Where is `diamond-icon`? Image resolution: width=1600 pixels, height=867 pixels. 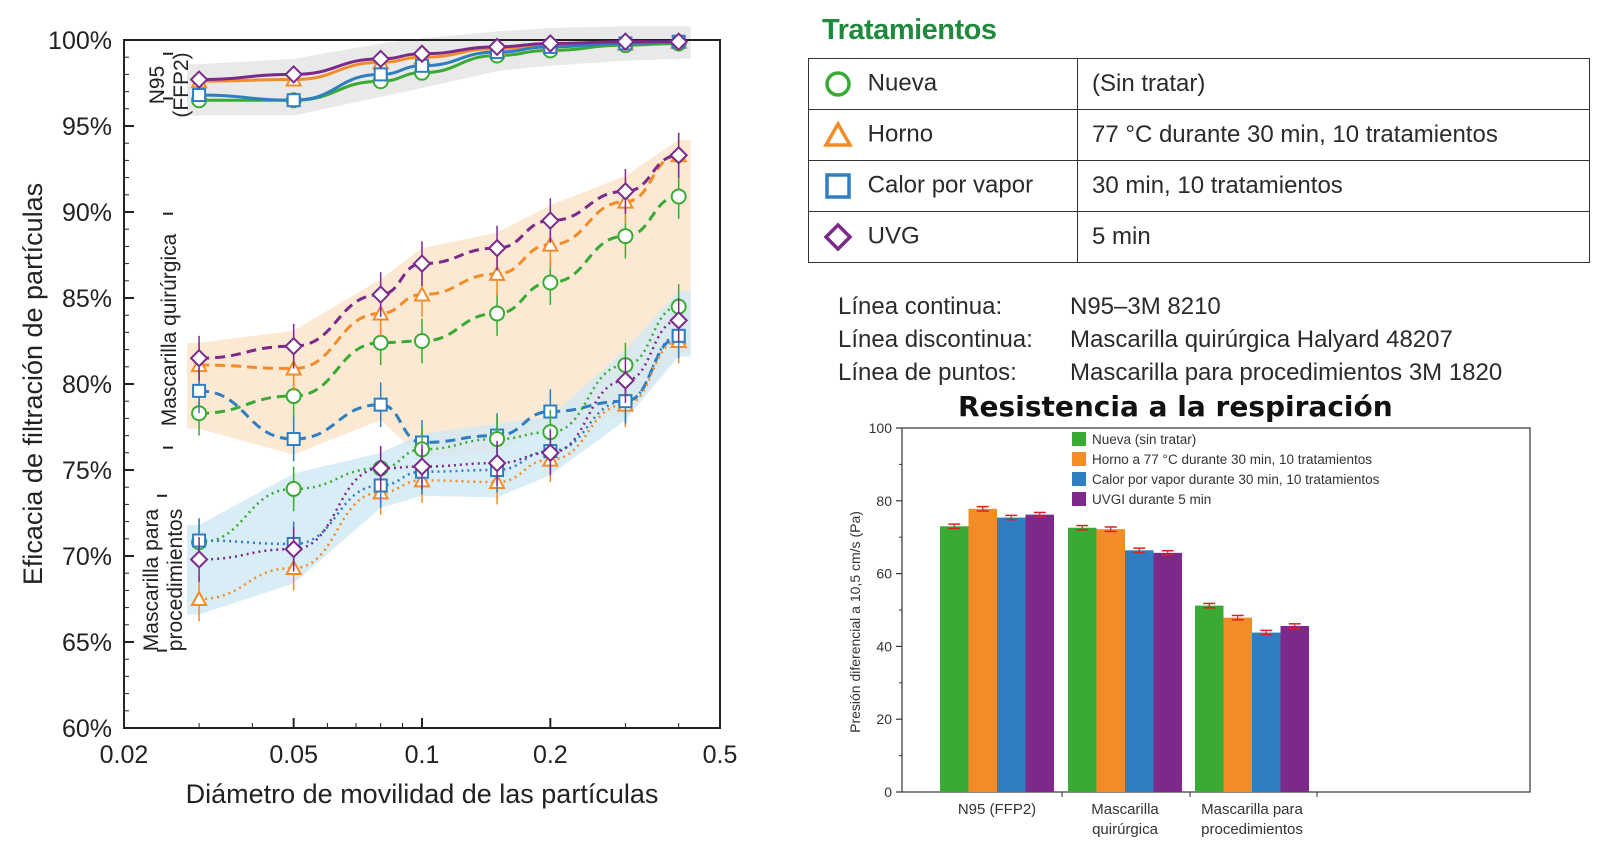 diamond-icon is located at coordinates (838, 237).